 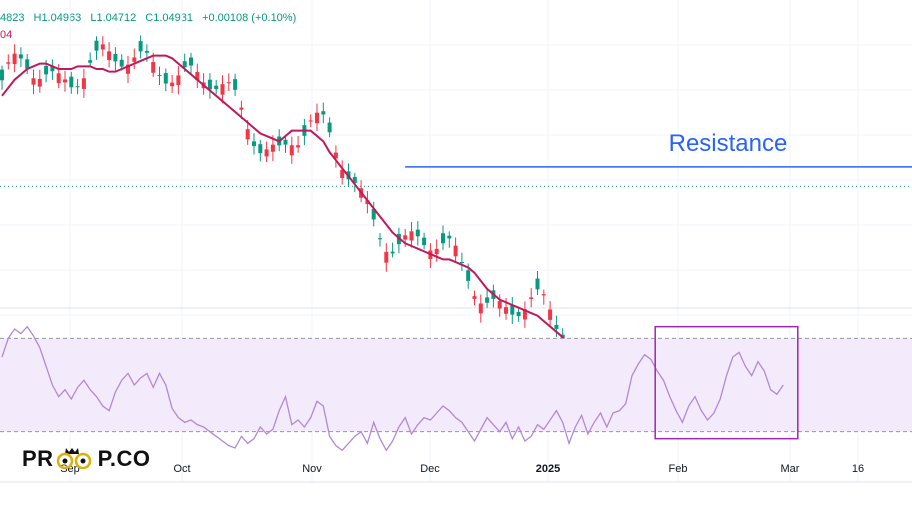 I want to click on x-tick-label: Oct, so click(x=181, y=469).